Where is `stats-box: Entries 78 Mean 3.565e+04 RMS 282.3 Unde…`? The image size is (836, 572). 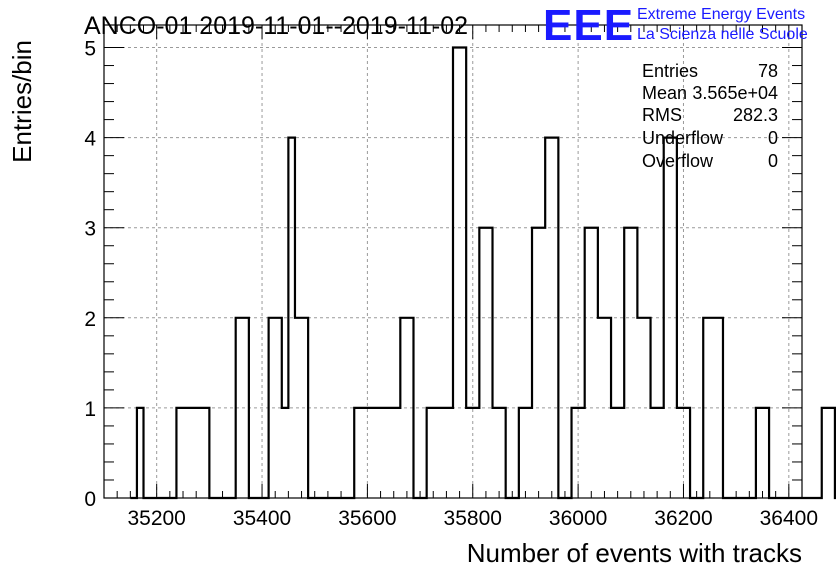
stats-box: Entries 78 Mean 3.565e+04 RMS 282.3 Unde… is located at coordinates (710, 116).